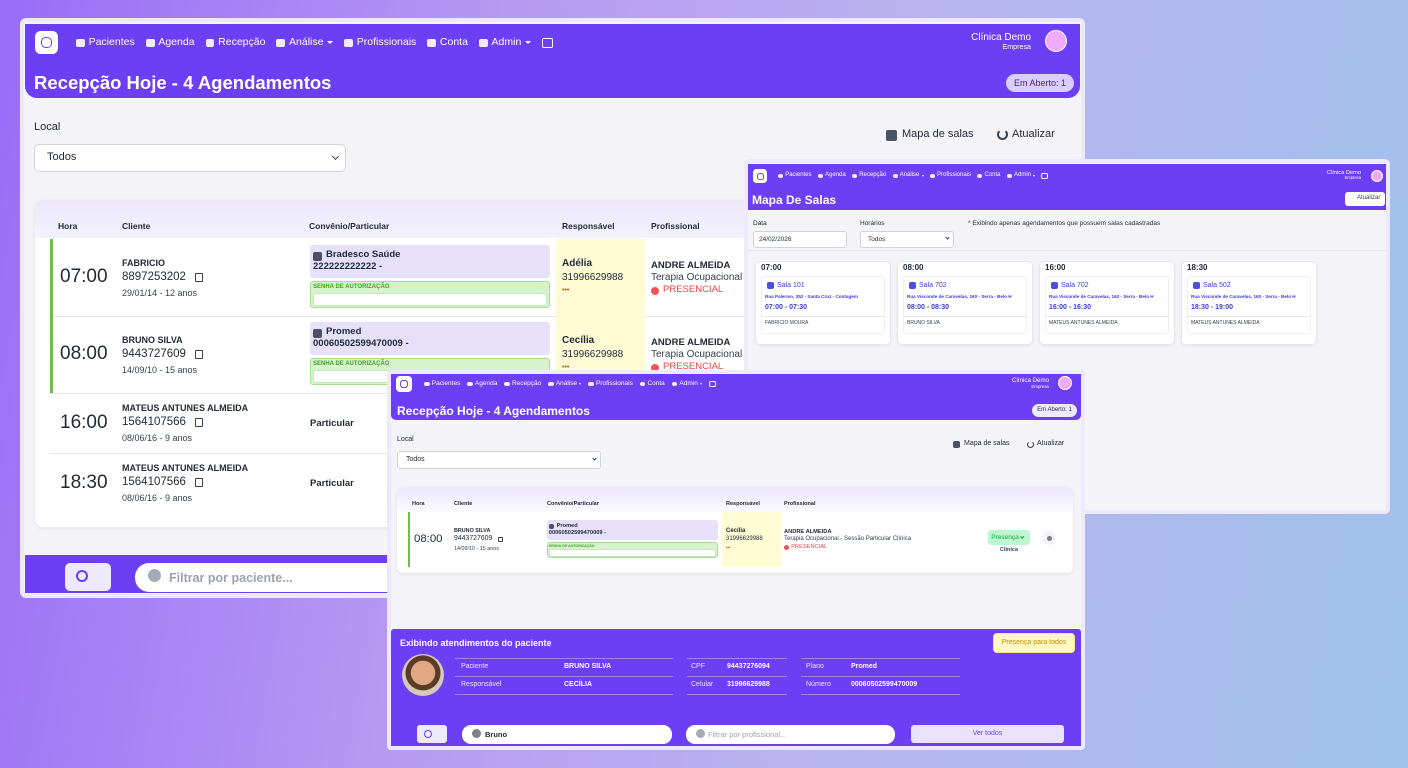 This screenshot has height=768, width=1408. What do you see at coordinates (1369, 198) in the screenshot?
I see `rooms-refresh-text: Atualizar` at bounding box center [1369, 198].